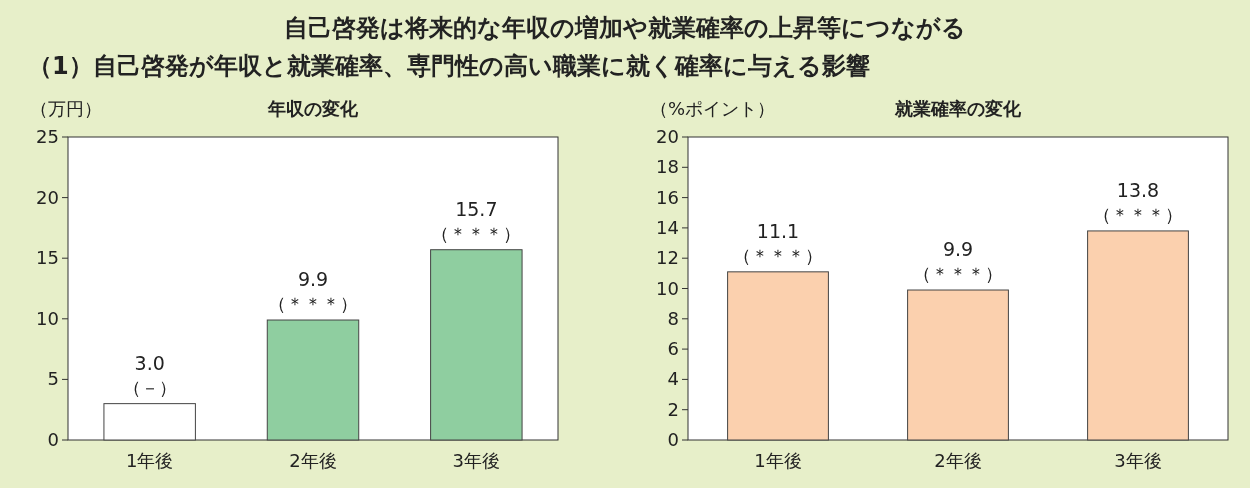 The height and width of the screenshot is (488, 1250). Describe the element at coordinates (625, 28) in the screenshot. I see `text: 自己啓発は将来的な年収の増加や就業確率の上昇等につながる` at that location.